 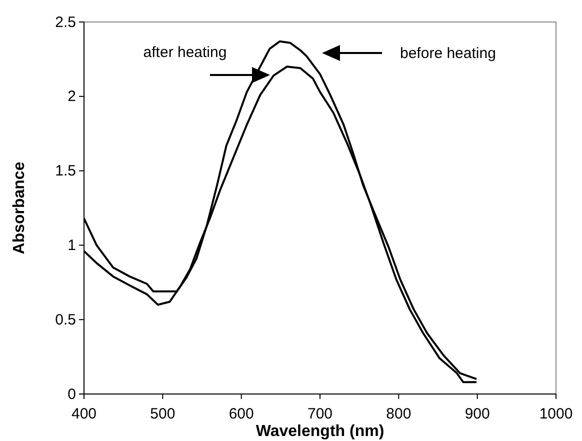 I want to click on annotation: after heating, so click(x=185, y=52).